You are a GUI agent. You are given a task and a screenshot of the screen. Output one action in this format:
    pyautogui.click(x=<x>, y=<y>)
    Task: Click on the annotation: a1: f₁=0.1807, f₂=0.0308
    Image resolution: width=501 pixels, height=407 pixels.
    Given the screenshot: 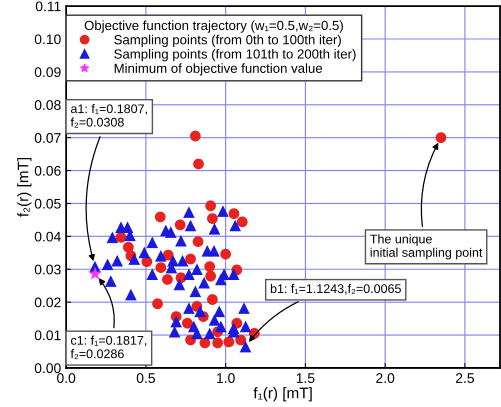 What is the action you would take?
    pyautogui.click(x=108, y=116)
    